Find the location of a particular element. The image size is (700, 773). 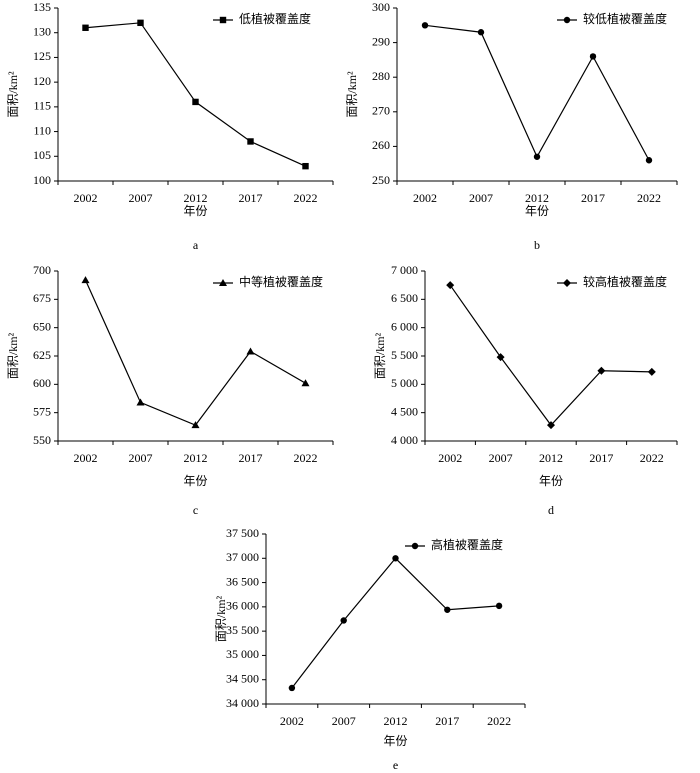

y-tick-label: 700 is located at coordinates (42, 270).